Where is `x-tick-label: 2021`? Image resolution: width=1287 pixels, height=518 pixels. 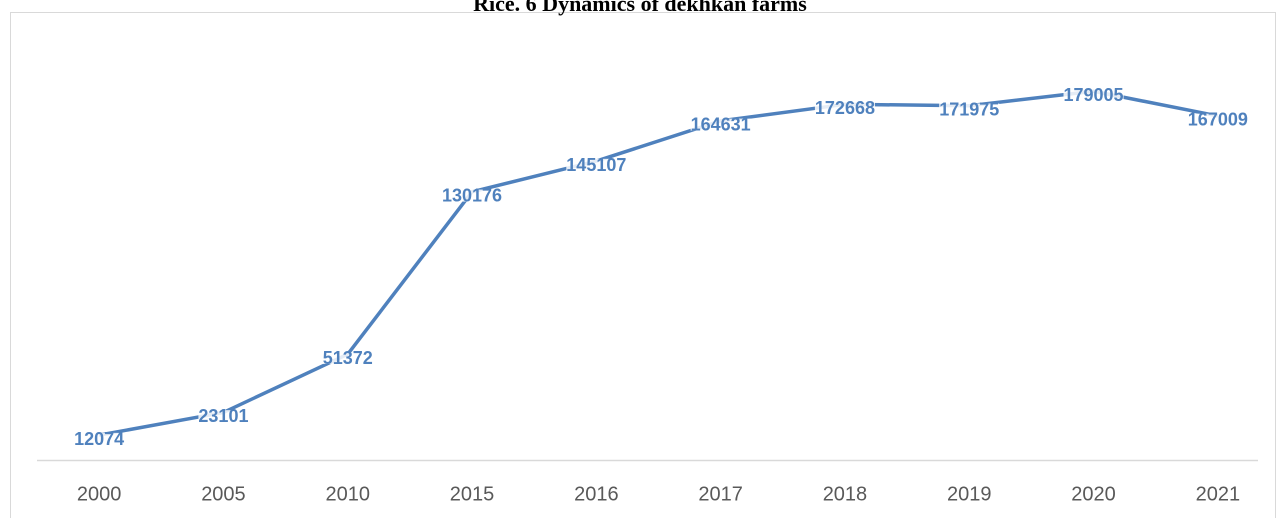
x-tick-label: 2021 is located at coordinates (1218, 494).